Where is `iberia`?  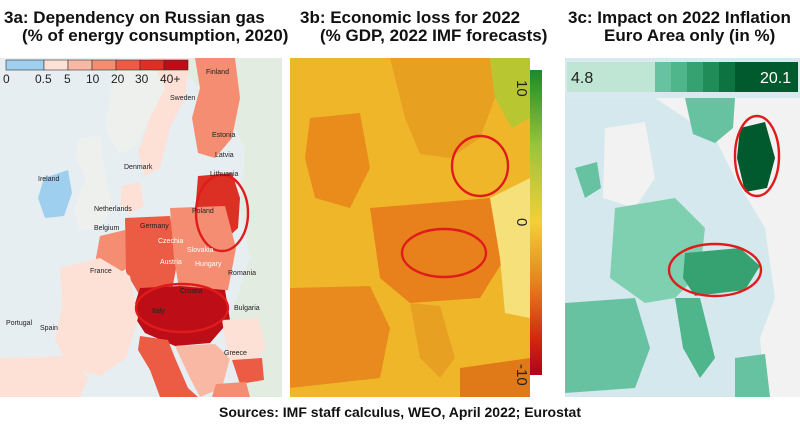 iberia is located at coordinates (44, 376).